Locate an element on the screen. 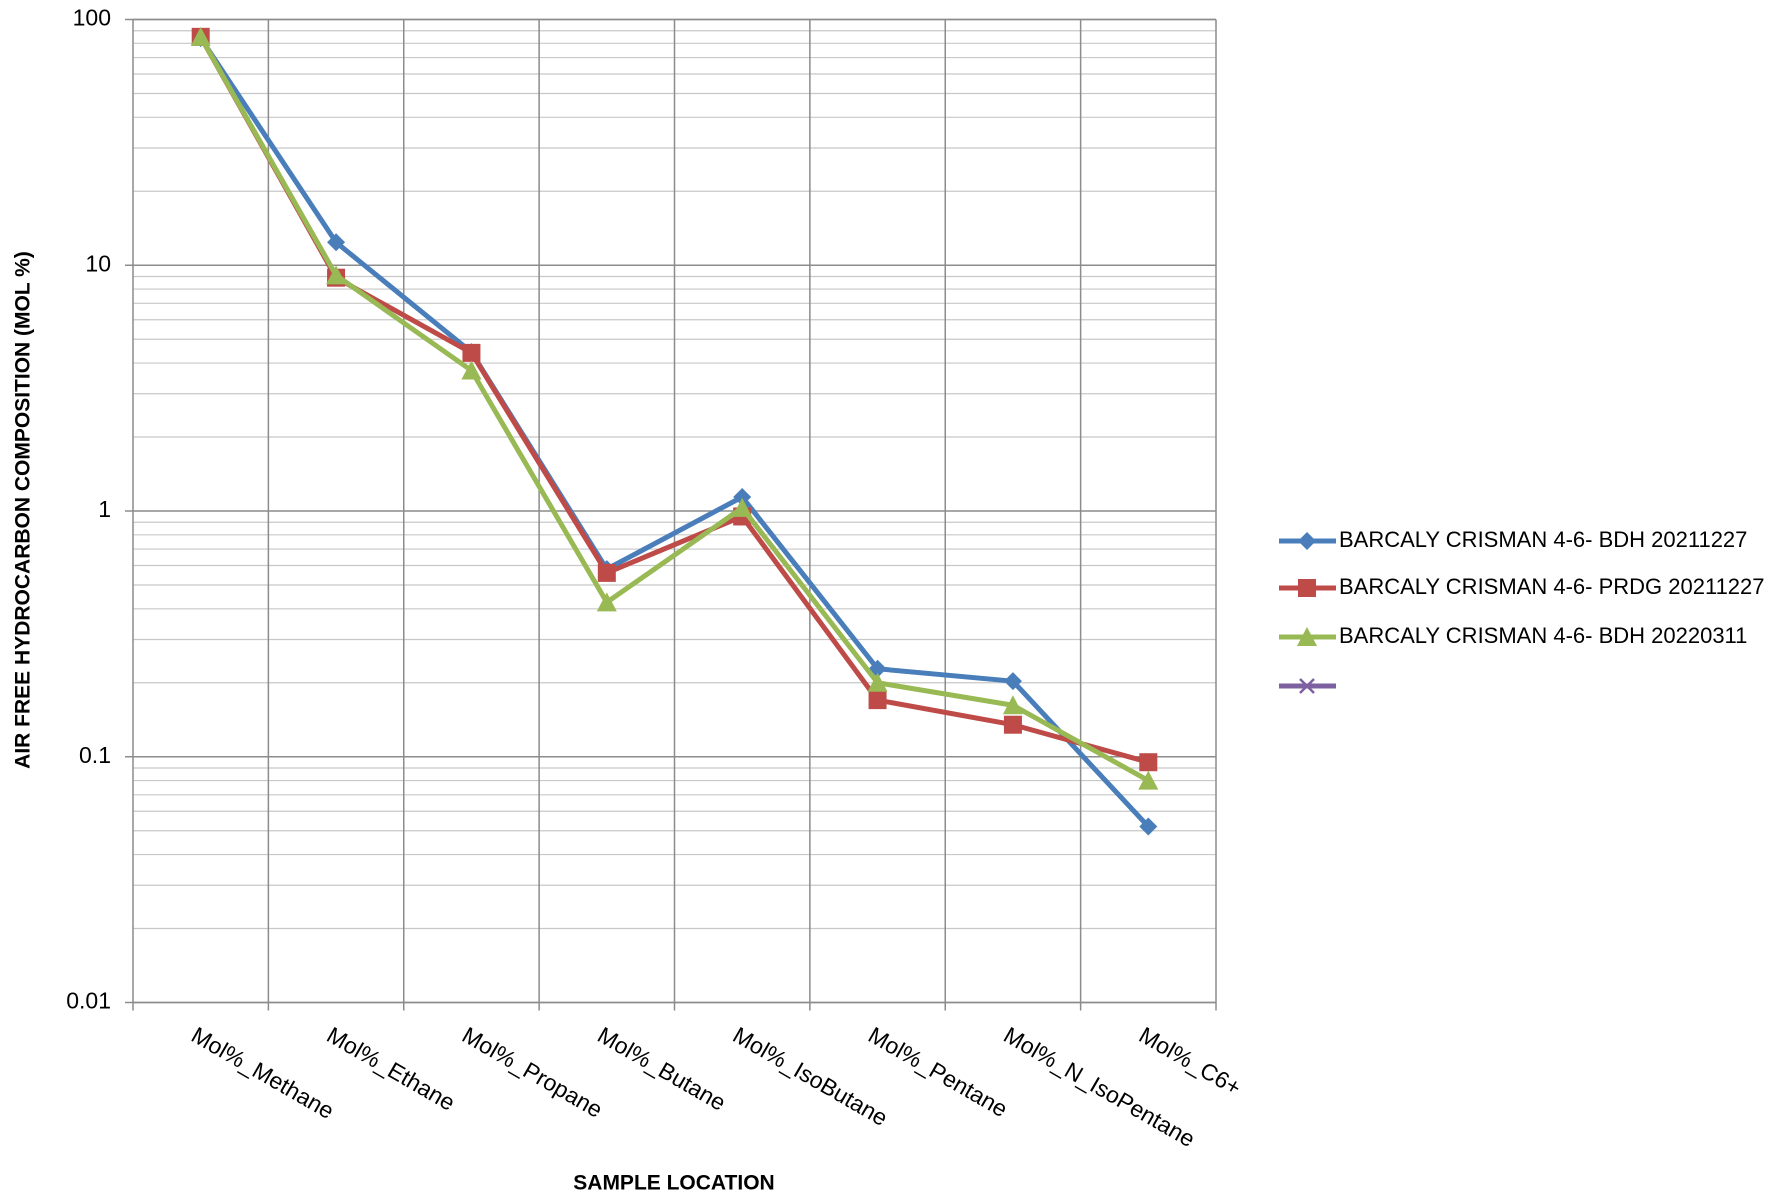  legend-label: BARCALY CRISMAN 4-6- BDH 20211227 is located at coordinates (1543, 539).